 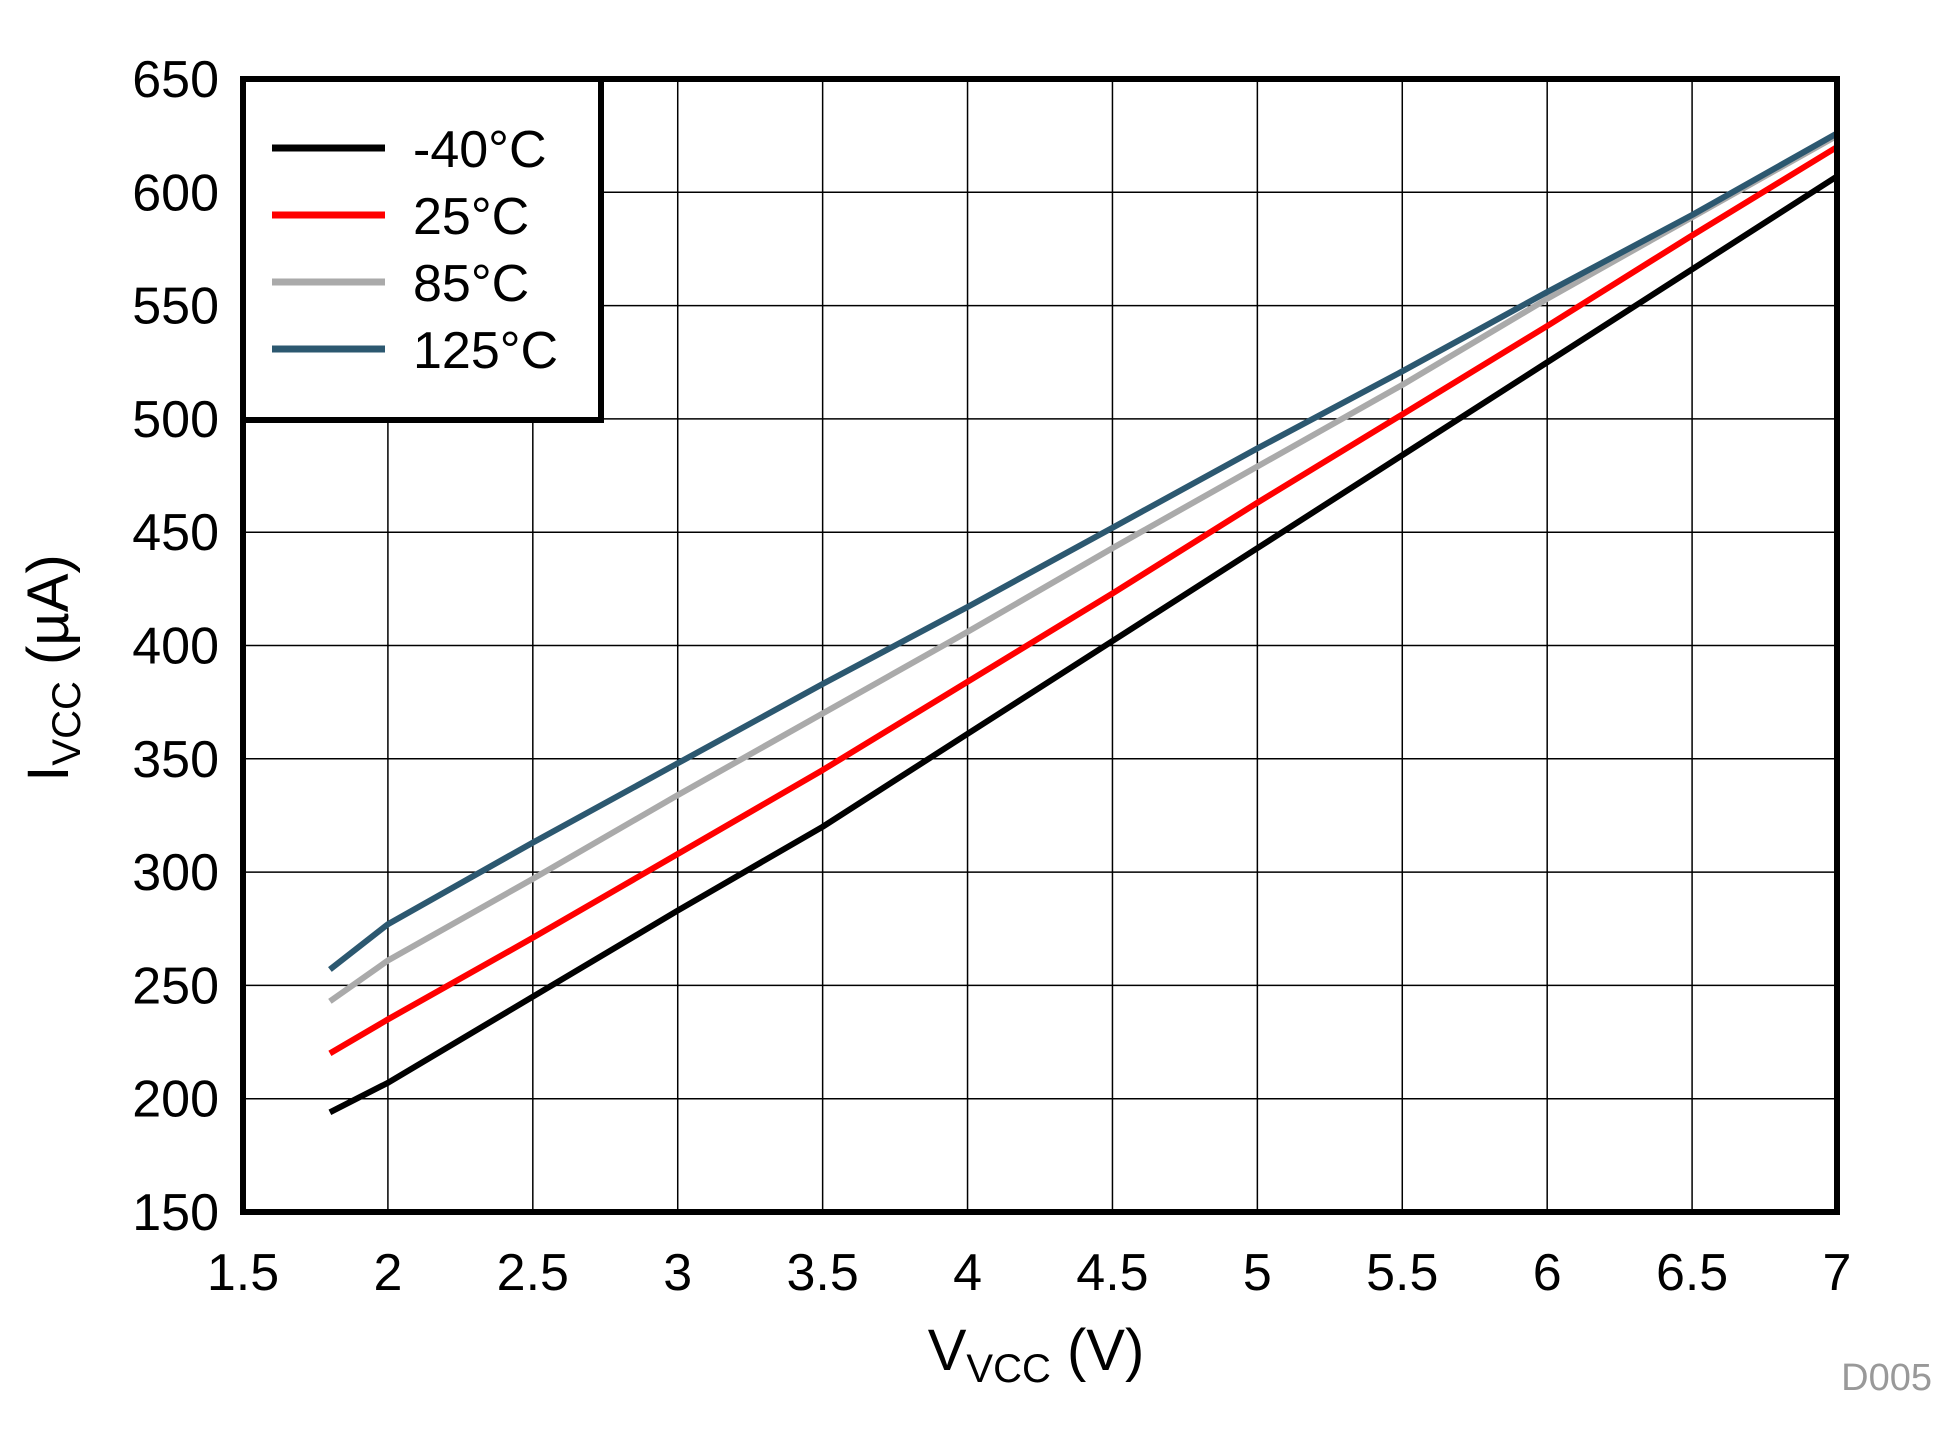 I want to click on x-tick-label: 1.5, so click(x=243, y=1273).